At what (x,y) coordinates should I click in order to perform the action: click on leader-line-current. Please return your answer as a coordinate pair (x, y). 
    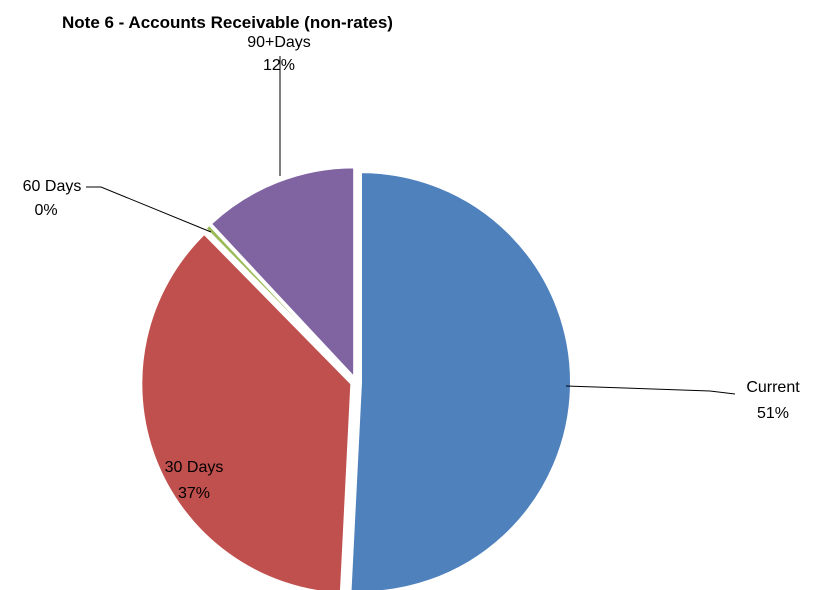
    Looking at the image, I should click on (650, 390).